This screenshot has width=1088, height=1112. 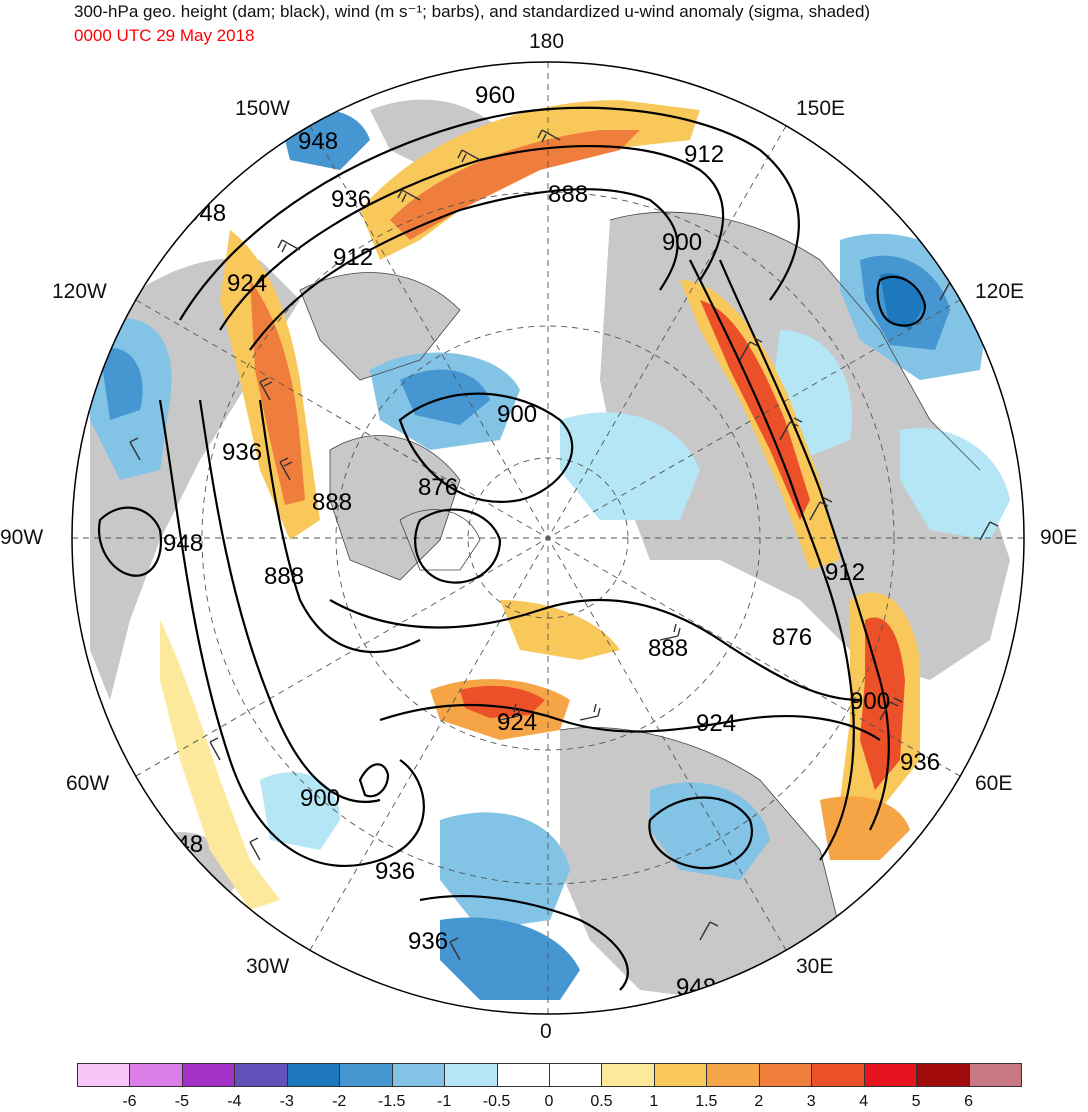 I want to click on colorbar-tick-label: 4, so click(x=864, y=1101).